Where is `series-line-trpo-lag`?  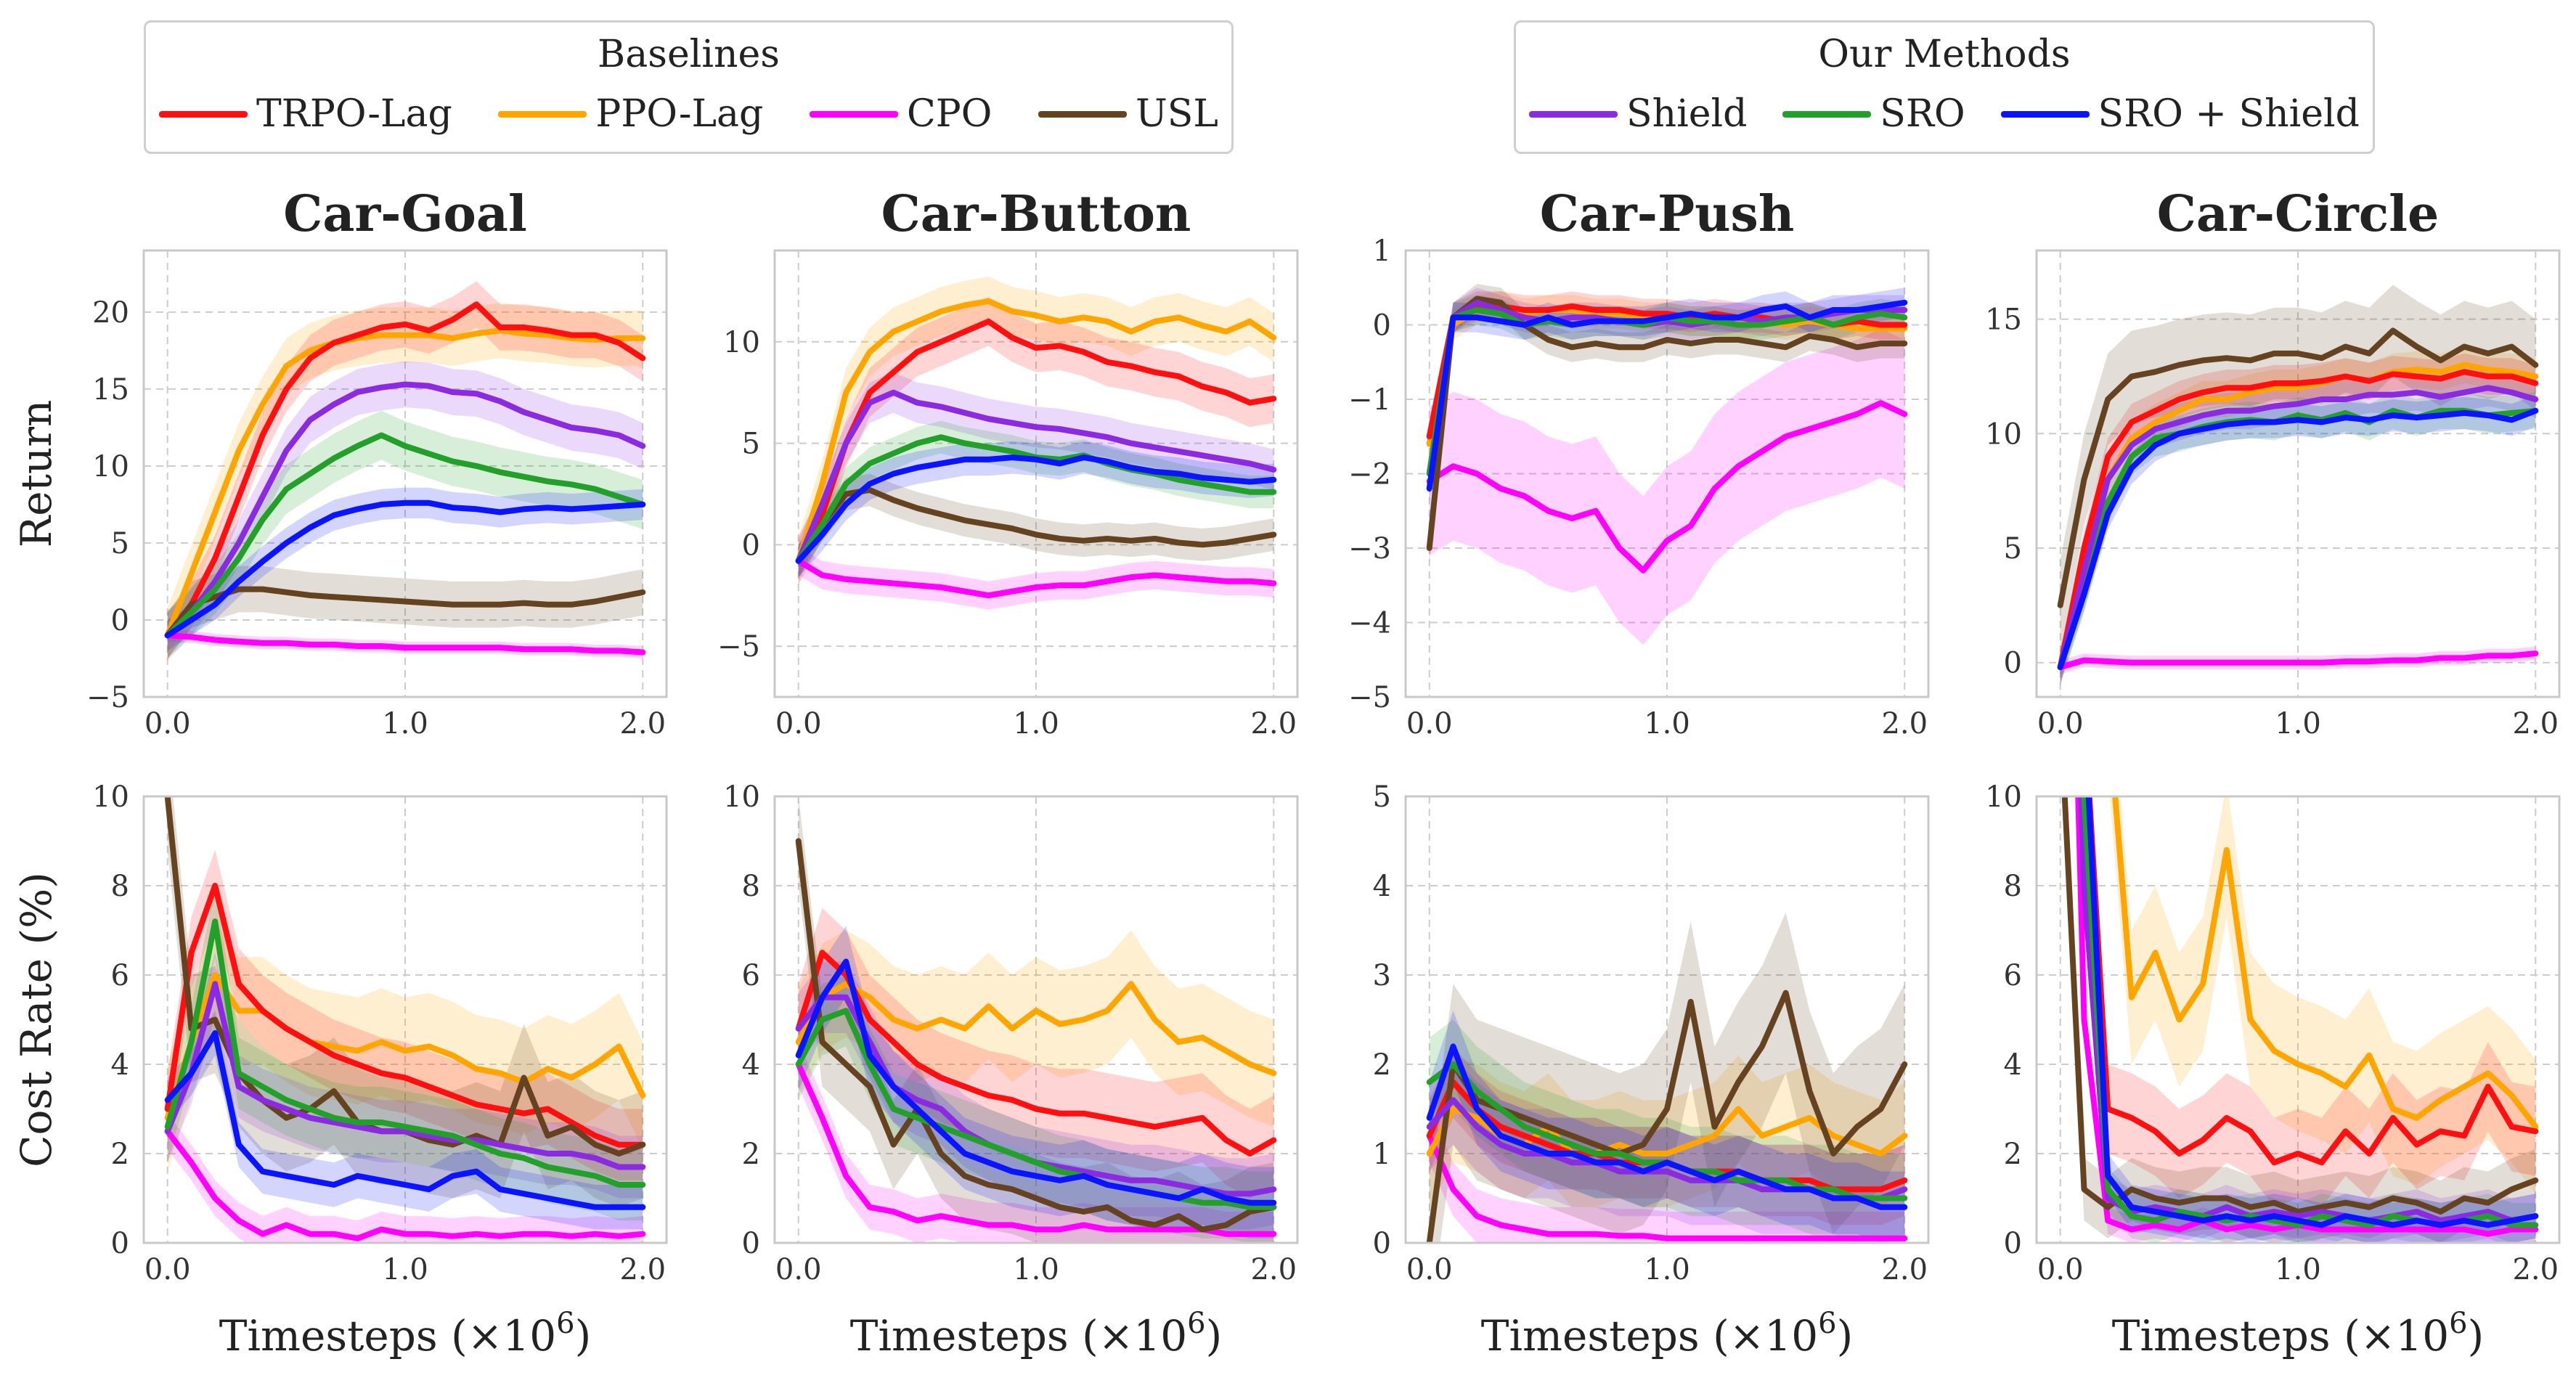
series-line-trpo-lag is located at coordinates (405, 1015).